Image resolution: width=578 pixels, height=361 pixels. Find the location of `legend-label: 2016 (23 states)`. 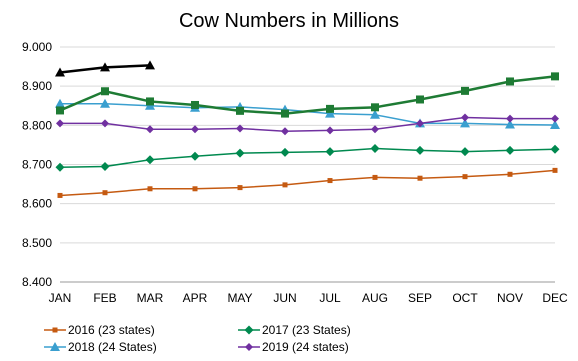

legend-label: 2016 (23 states) is located at coordinates (111, 330).